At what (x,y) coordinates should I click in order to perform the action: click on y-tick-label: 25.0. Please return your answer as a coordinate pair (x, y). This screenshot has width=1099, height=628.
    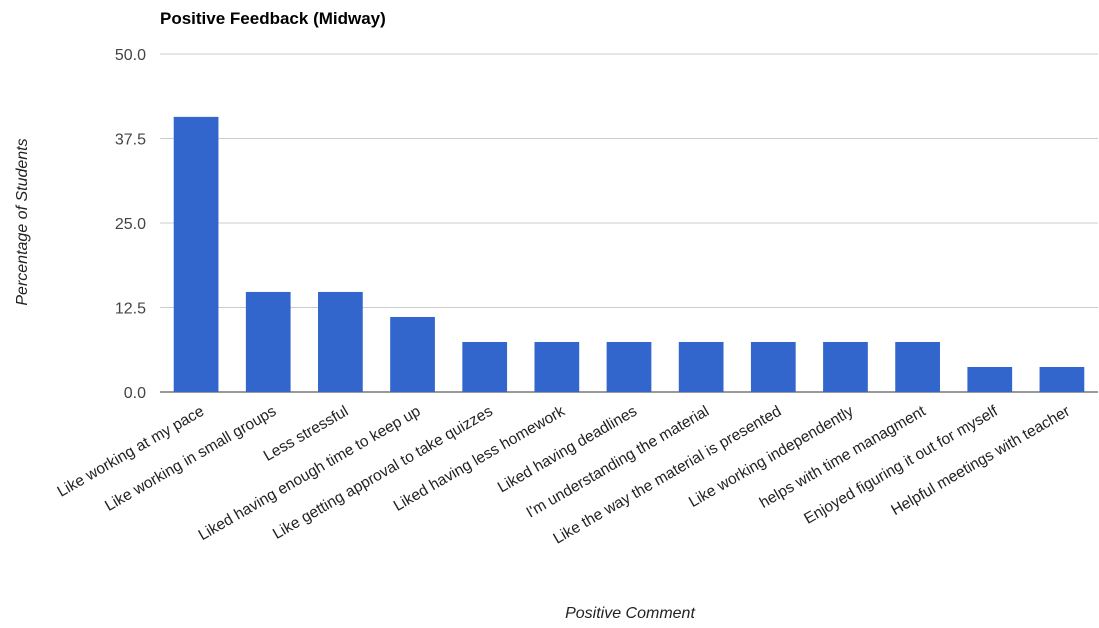
    Looking at the image, I should click on (130, 224).